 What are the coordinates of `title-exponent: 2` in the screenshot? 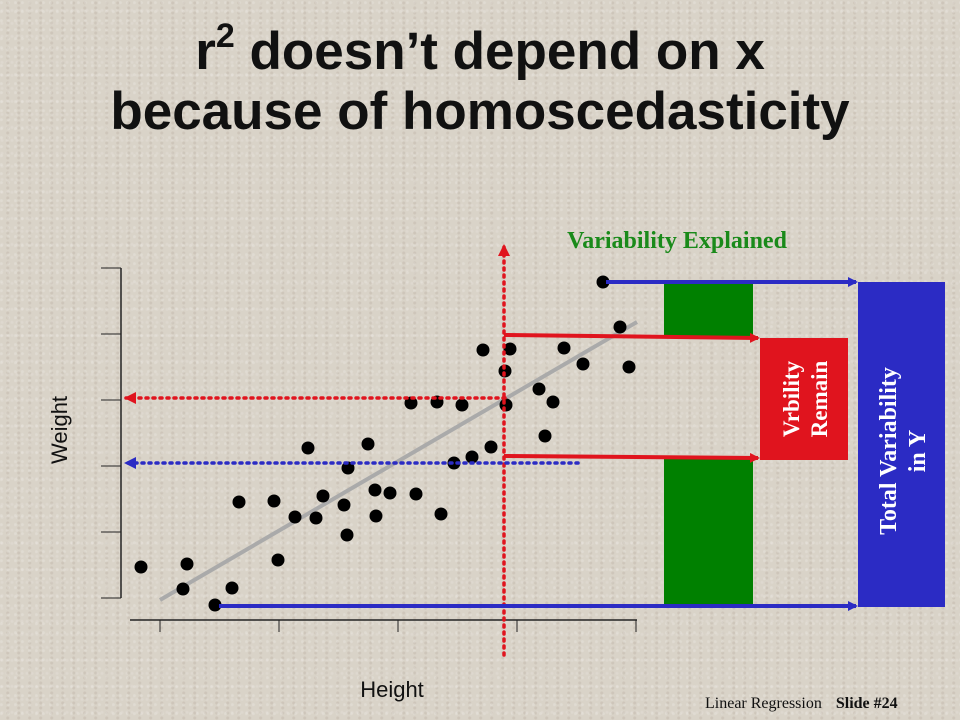 It's located at (225, 36).